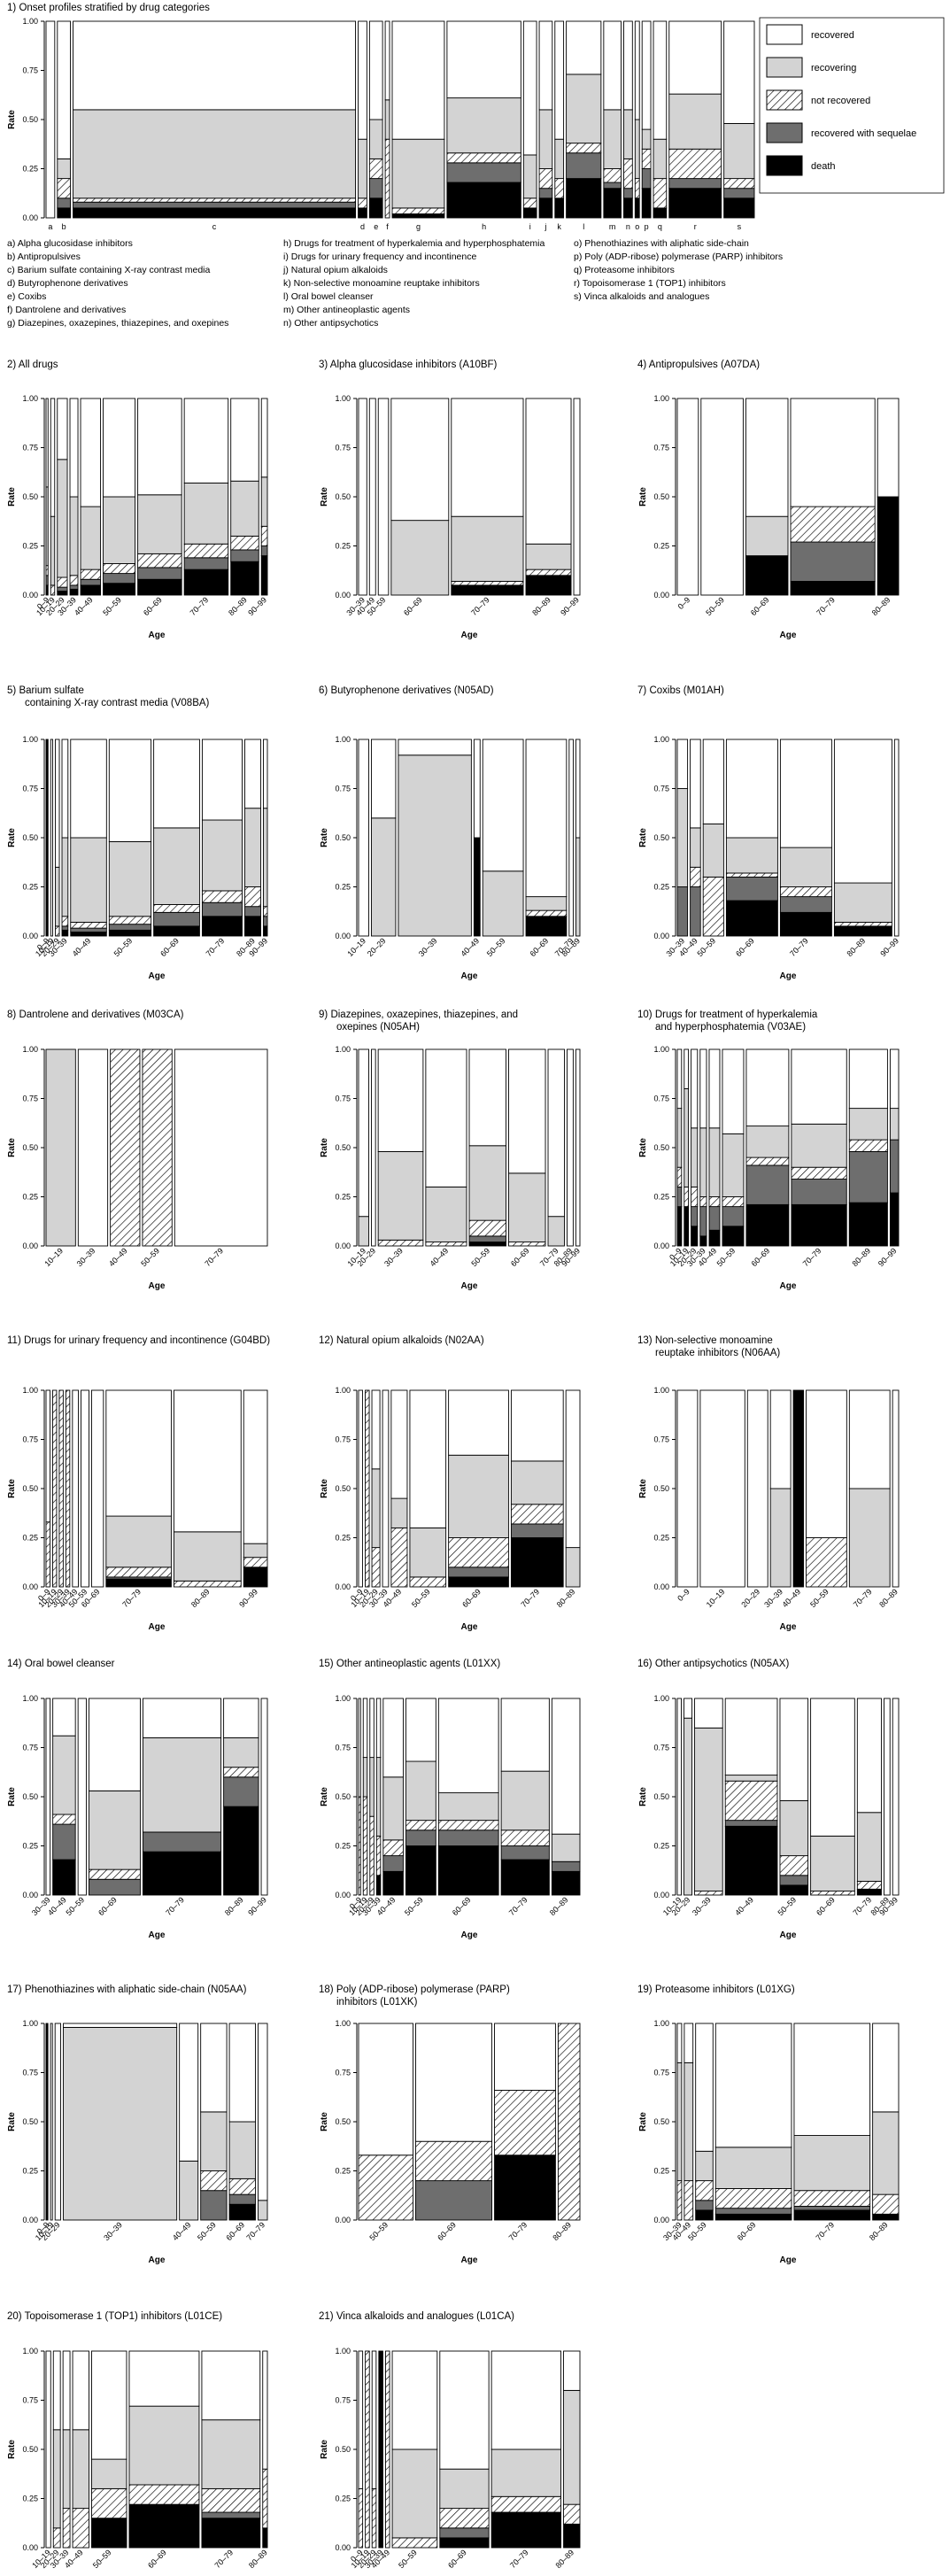 Image resolution: width=950 pixels, height=2576 pixels. I want to click on x-tick-label: n, so click(628, 226).